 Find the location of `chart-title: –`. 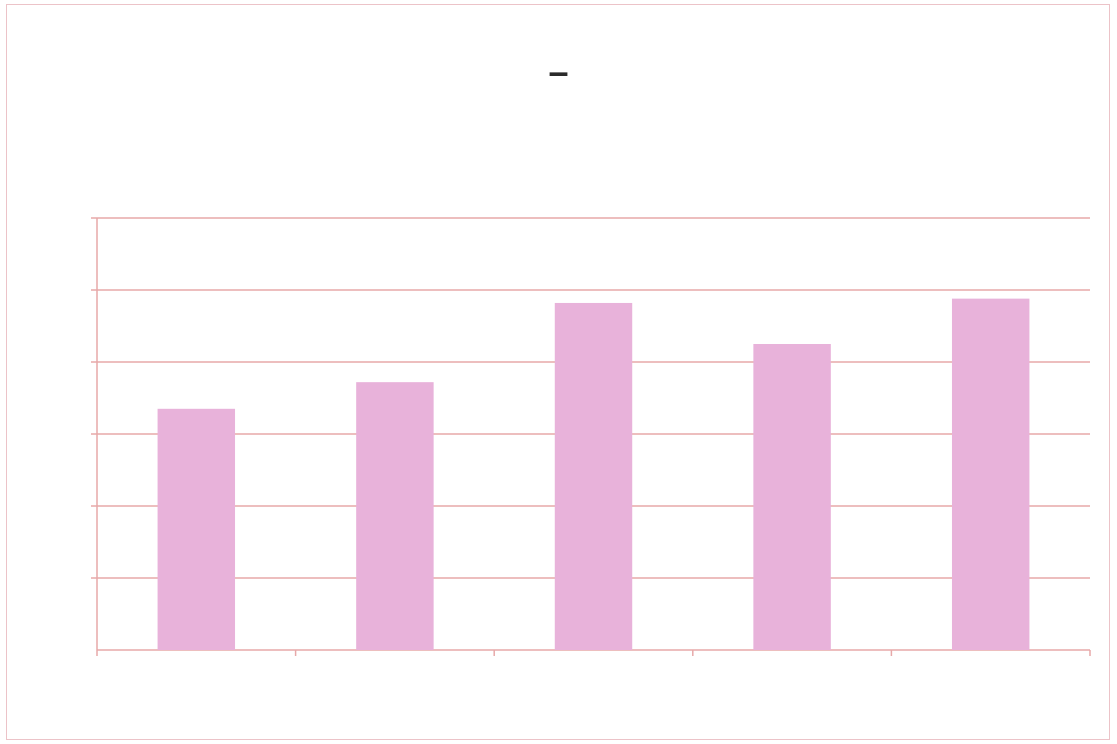

chart-title: – is located at coordinates (558, 71).